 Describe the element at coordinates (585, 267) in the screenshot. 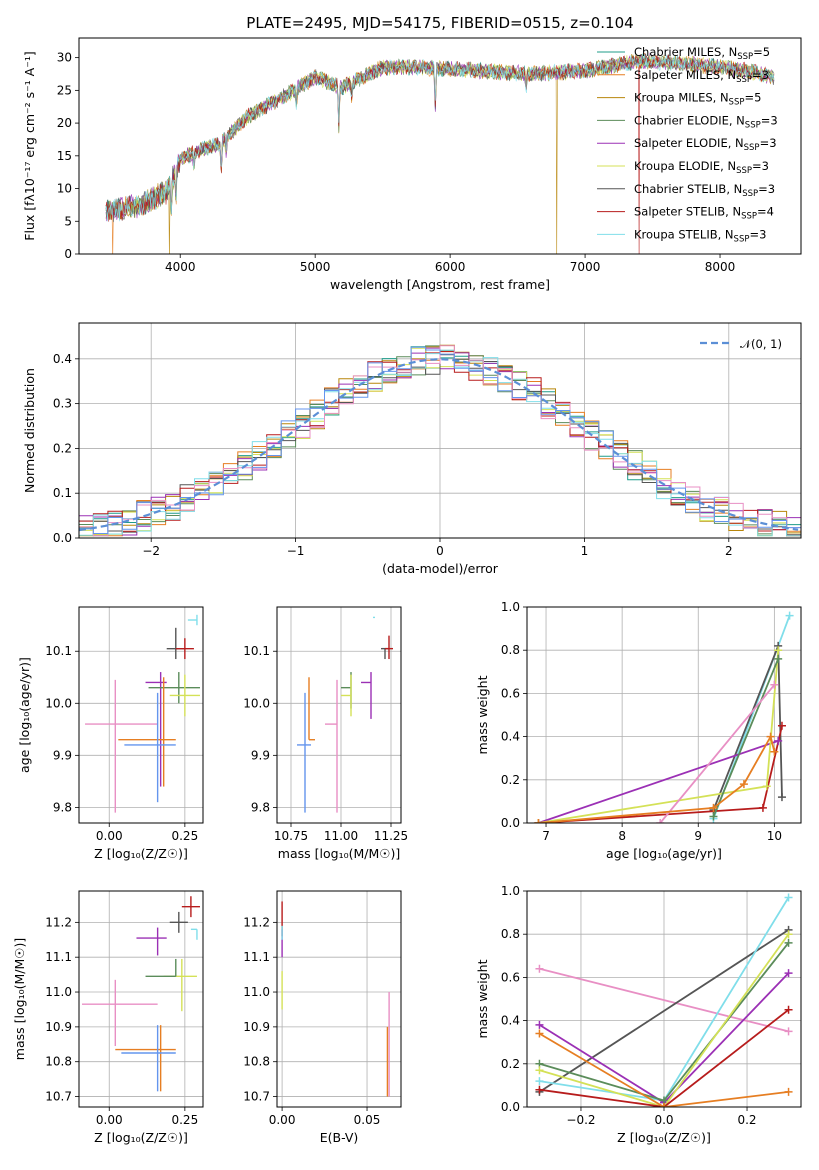

I see `x-tick-label: 7000` at that location.